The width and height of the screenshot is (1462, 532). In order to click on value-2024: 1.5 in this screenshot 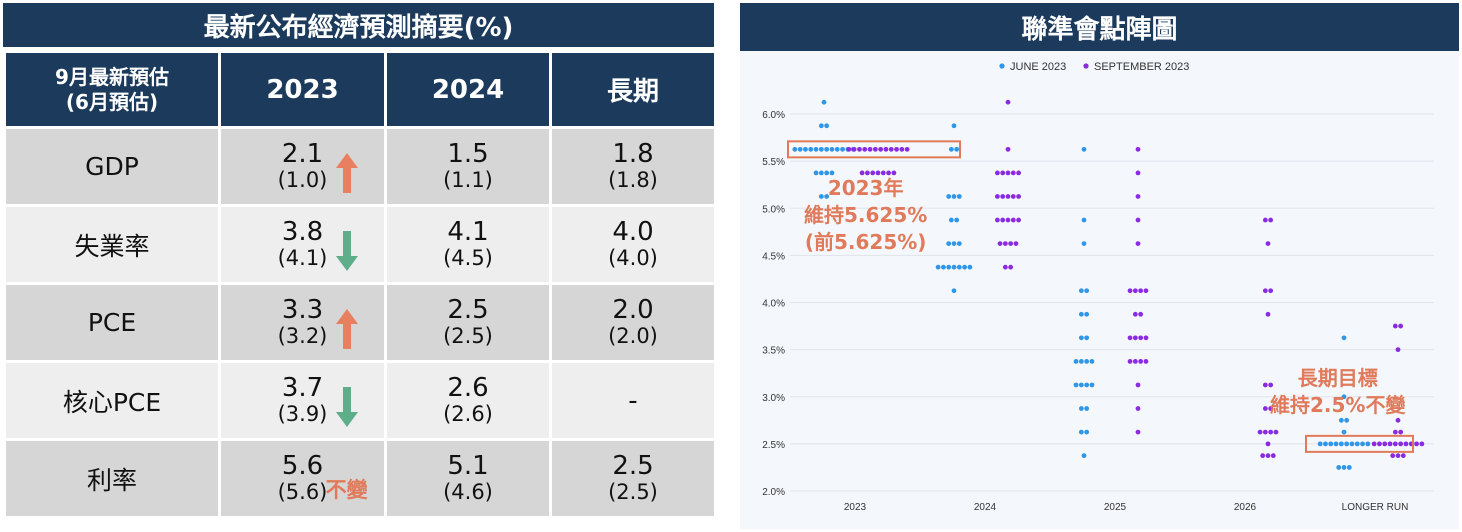, I will do `click(468, 153)`.